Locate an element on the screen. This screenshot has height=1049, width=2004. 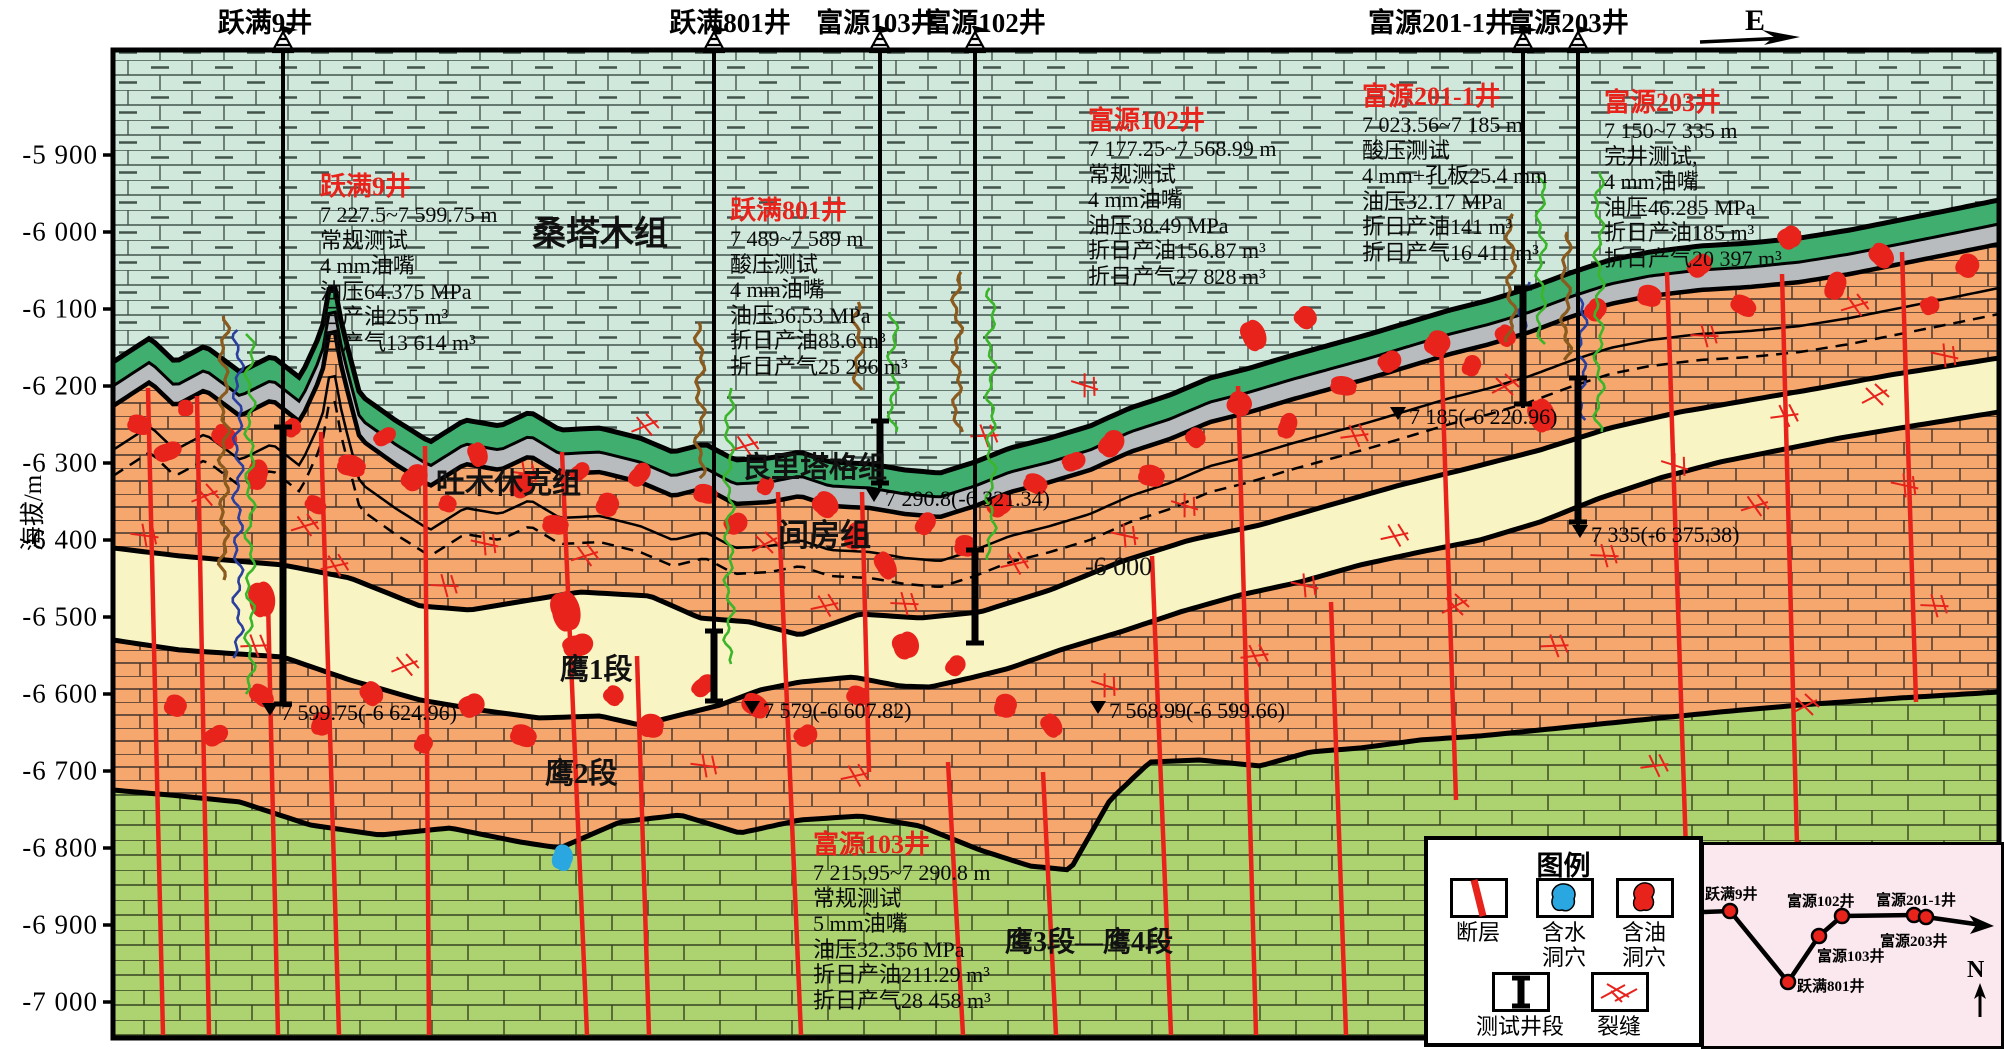
well-annotation-title: 跃满801井 is located at coordinates (789, 210).